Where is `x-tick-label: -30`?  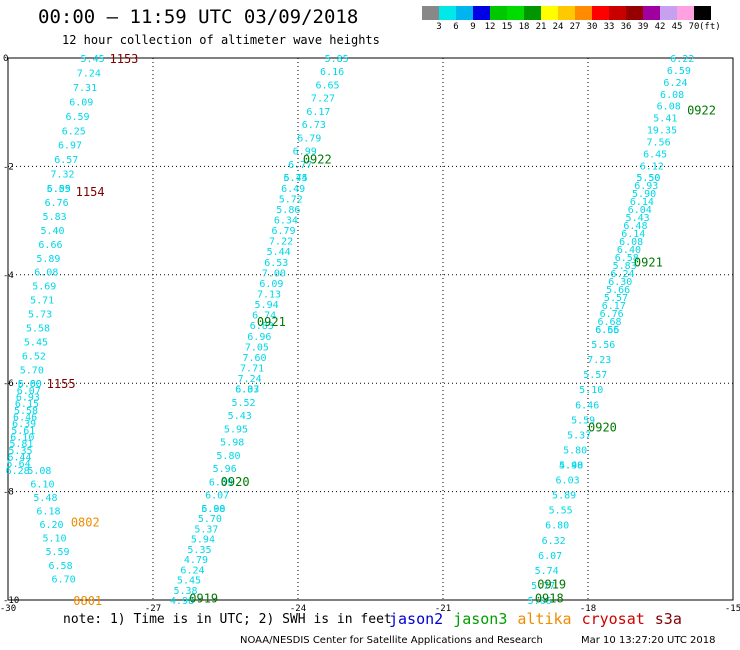 x-tick-label: -30 is located at coordinates (8, 609).